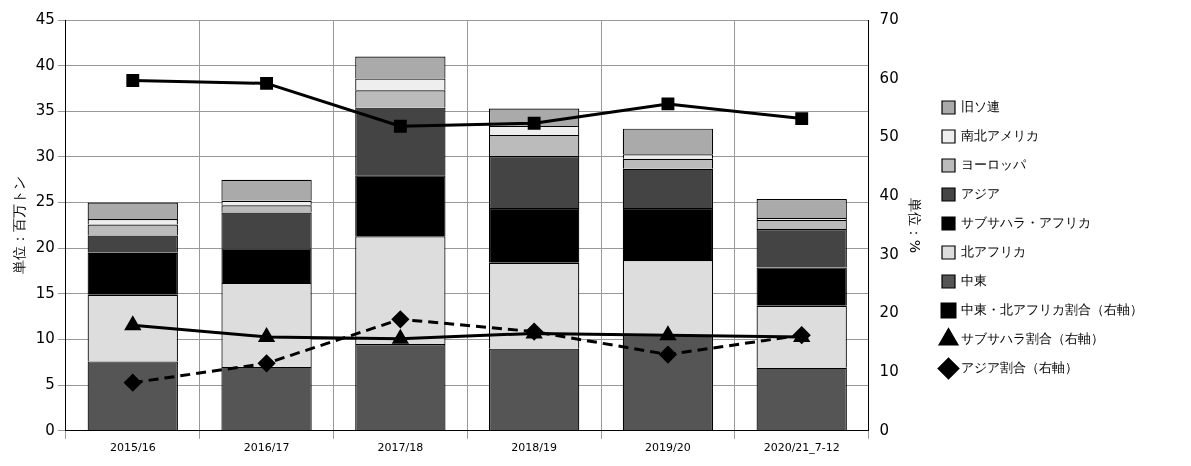  What do you see at coordinates (132, 448) in the screenshot?
I see `x-tick-label: 2015/16` at bounding box center [132, 448].